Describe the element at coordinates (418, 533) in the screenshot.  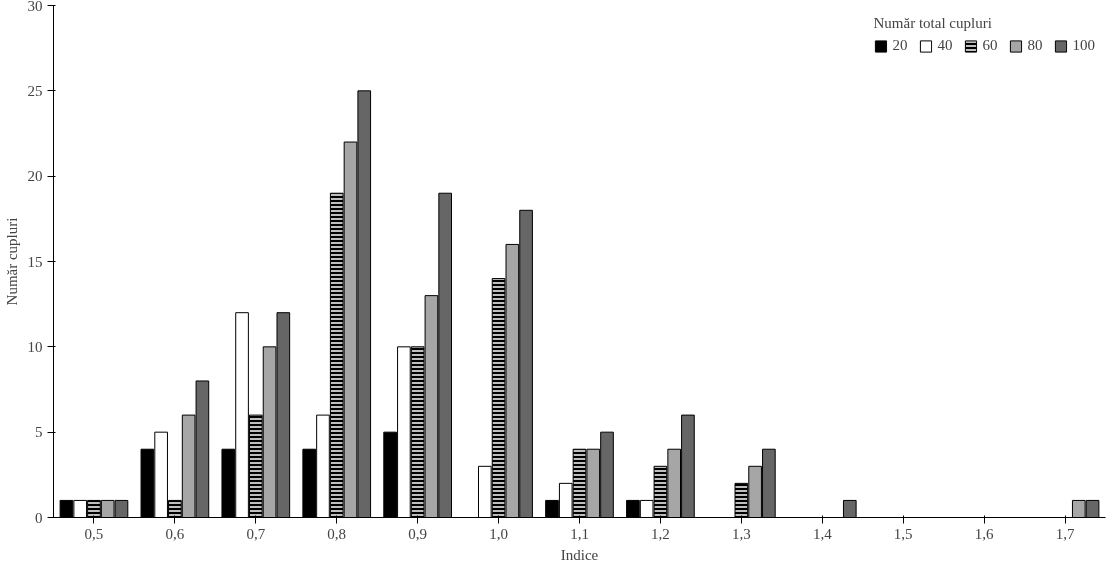
I see `x-tick-label: 0,9` at that location.